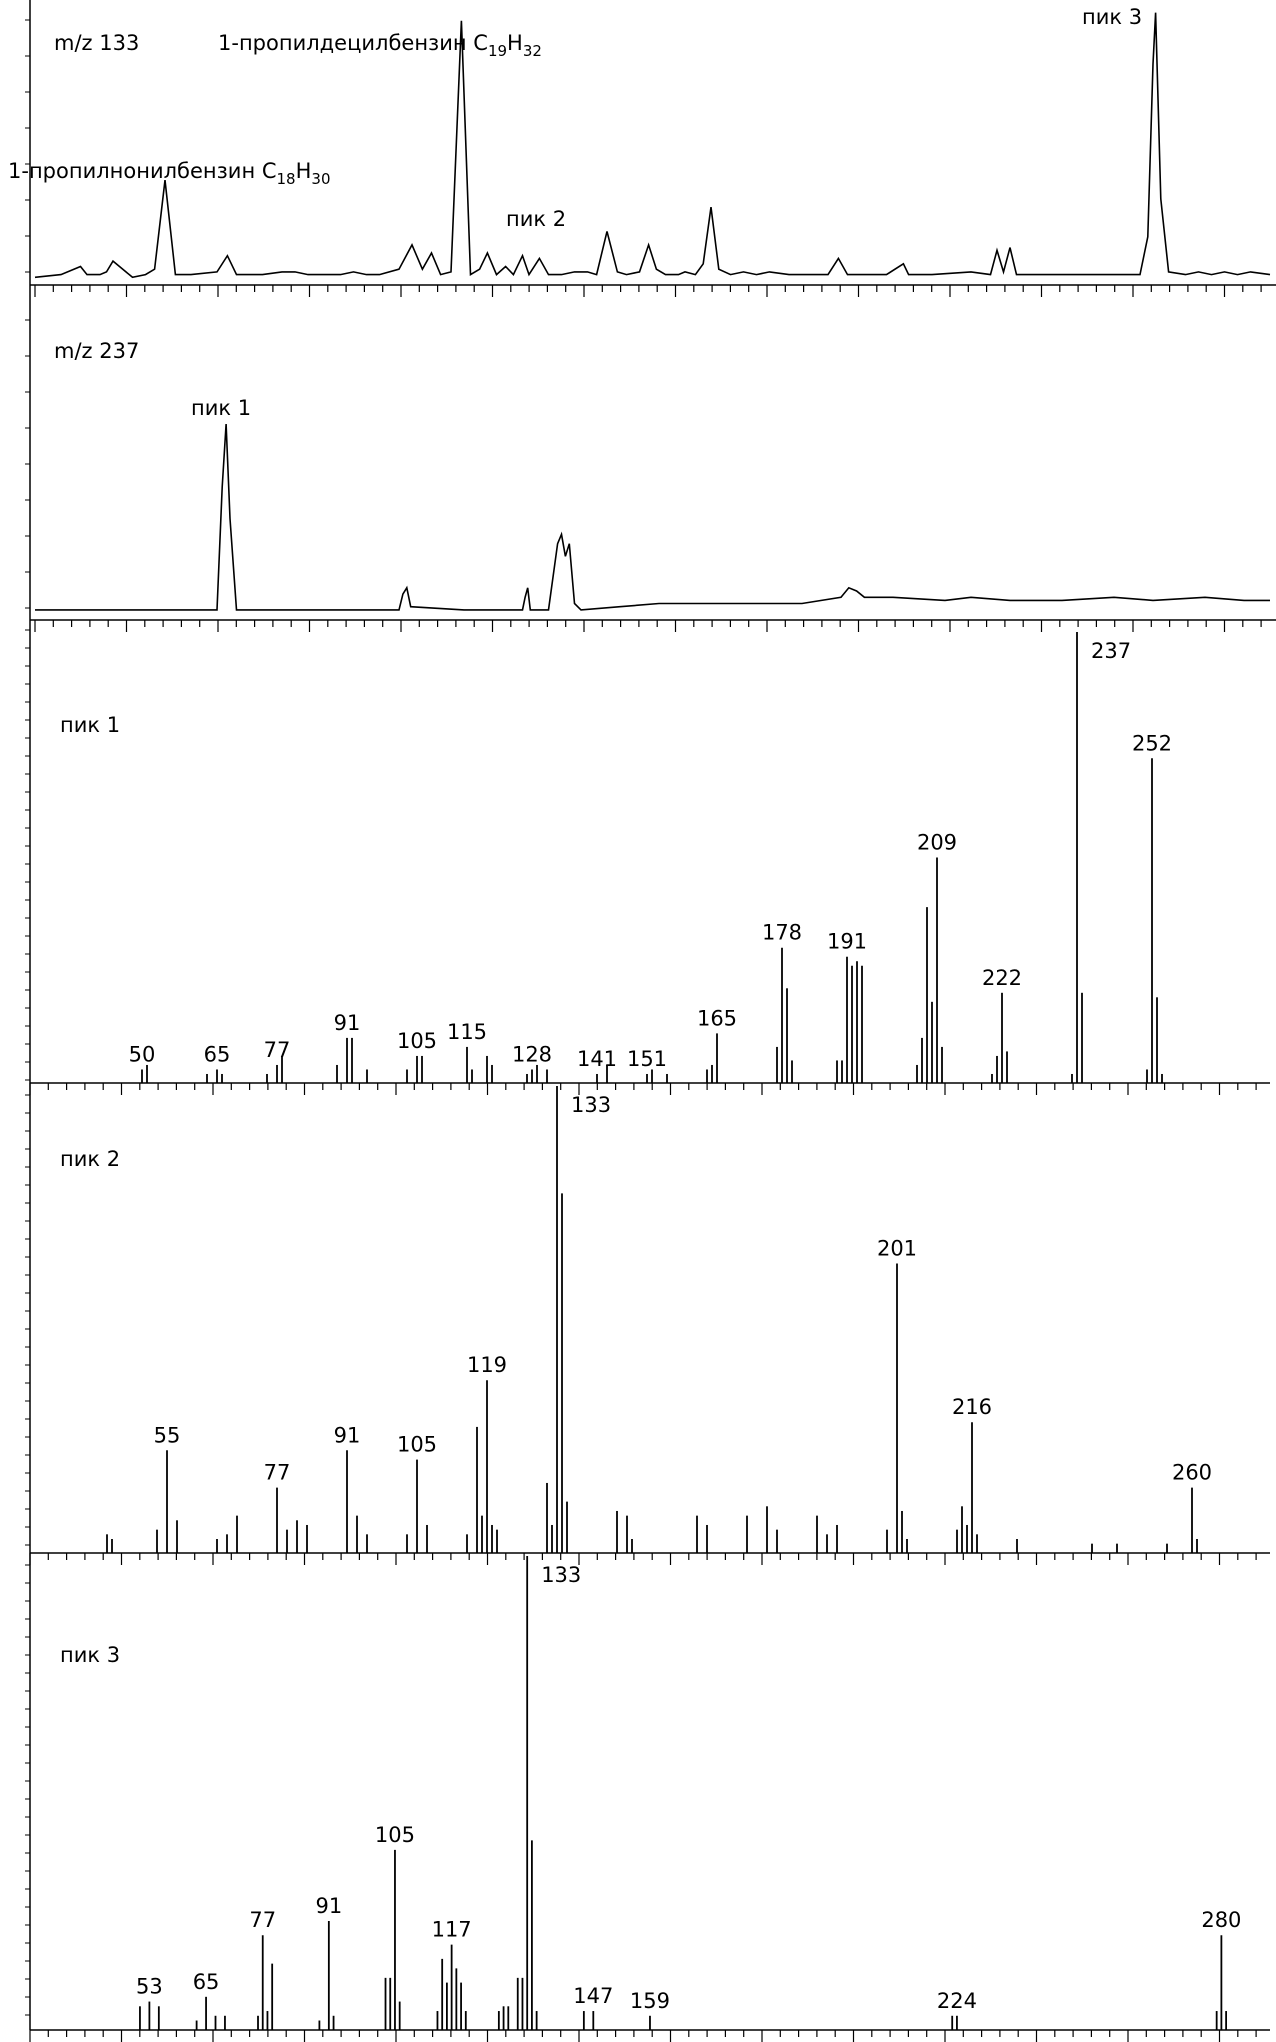  Describe the element at coordinates (27, 464) in the screenshot. I see `mz237-y-ticks` at that location.